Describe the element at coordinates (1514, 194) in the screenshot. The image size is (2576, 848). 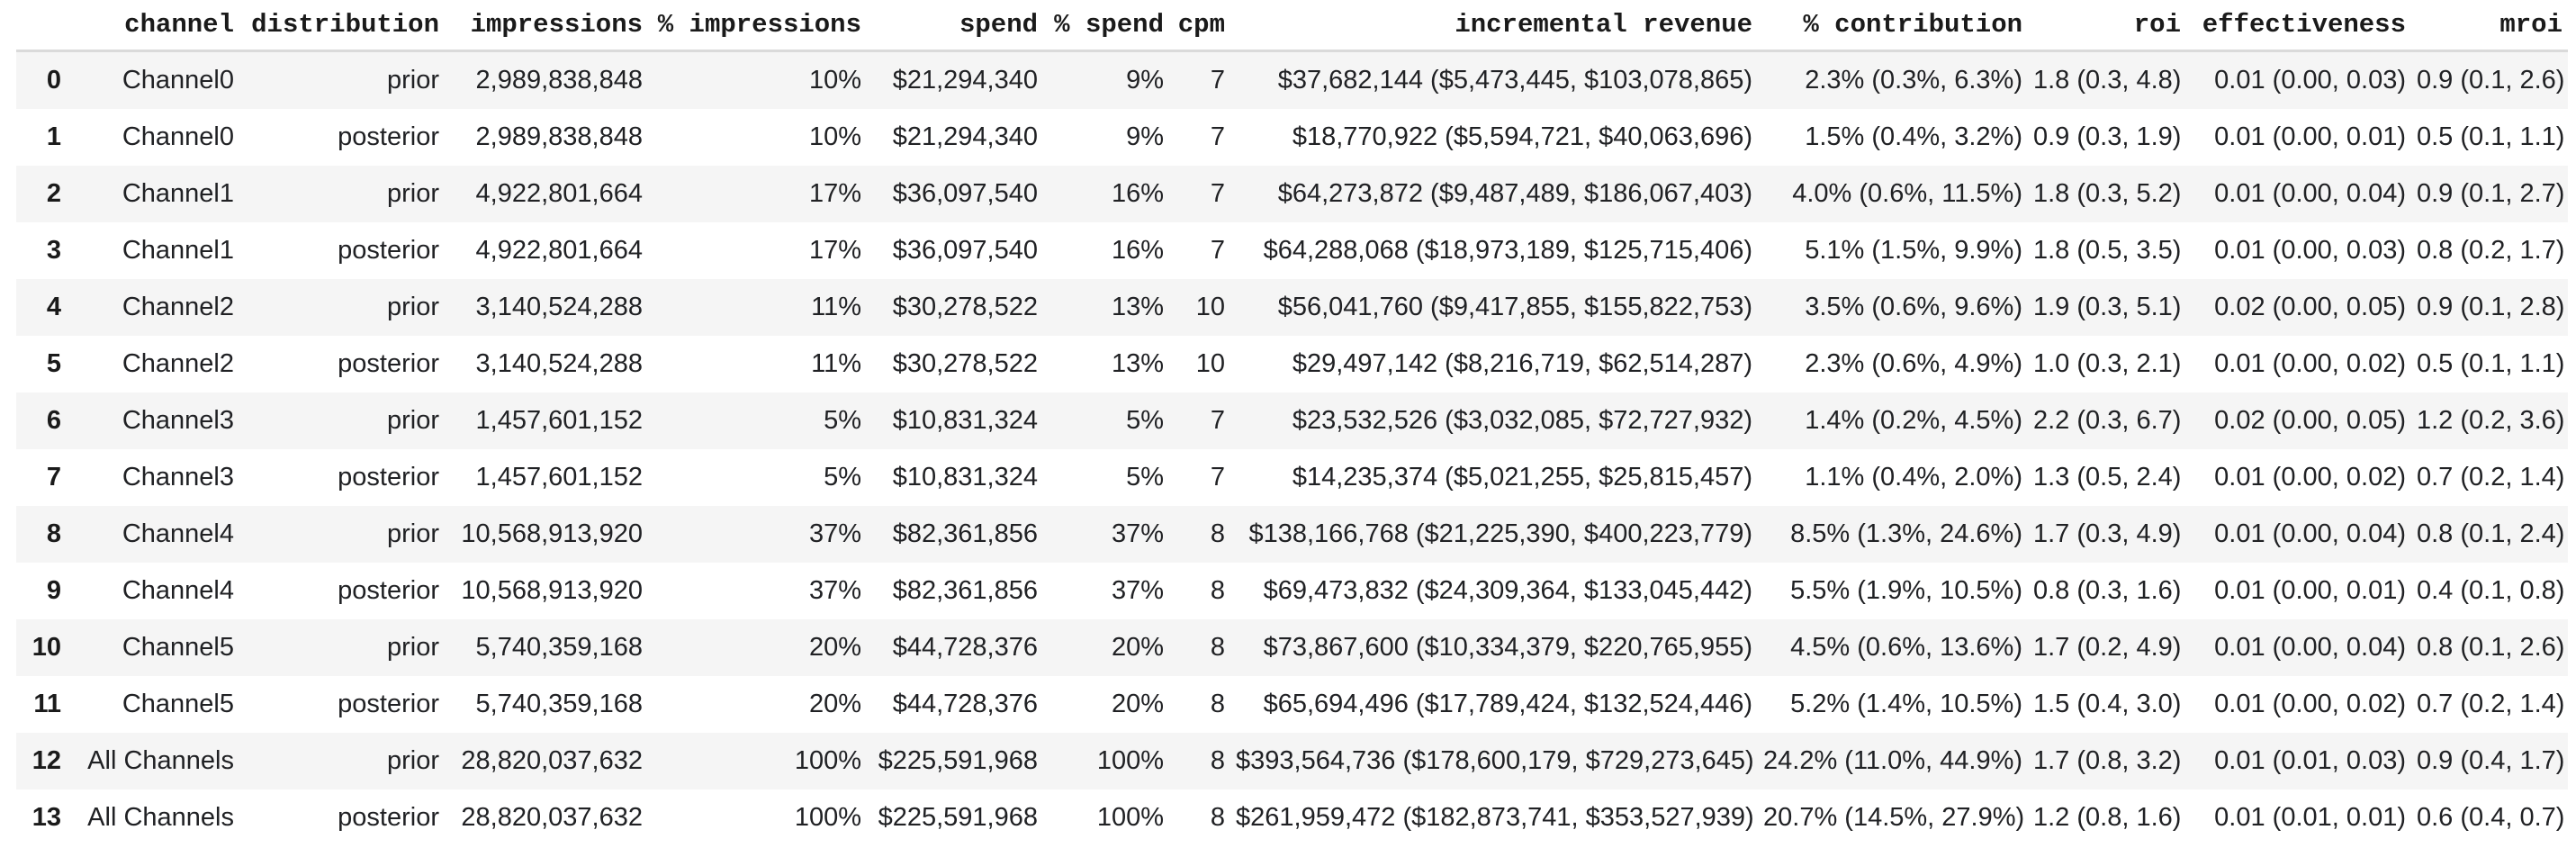
I see `table-cell: $64,273,872 ($9,487,489, $186,067,403)` at that location.